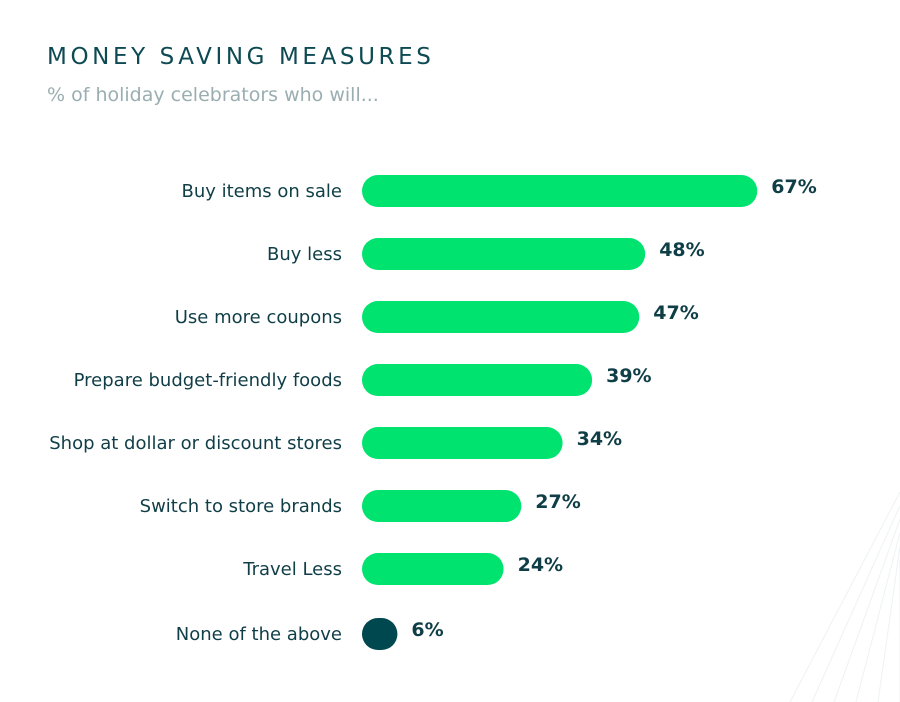 The image size is (900, 702). I want to click on data-label: 39%, so click(628, 376).